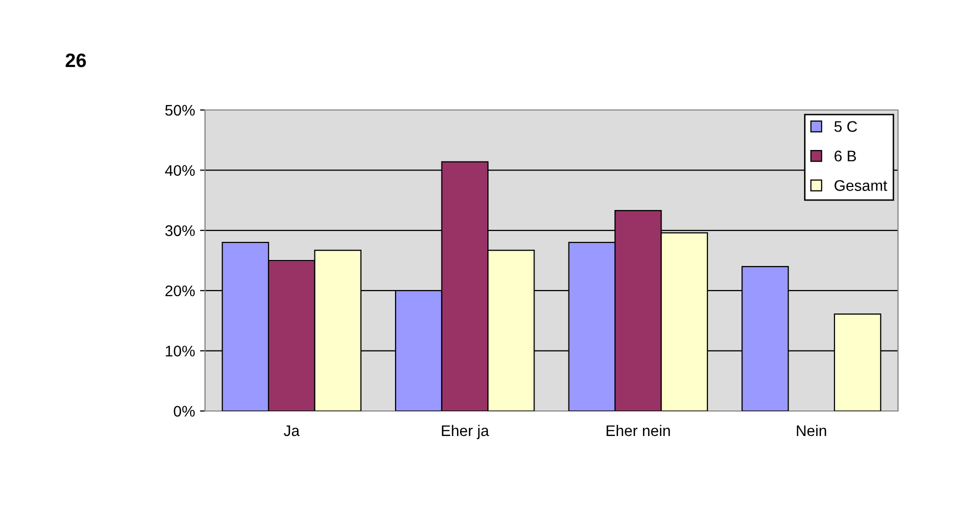  What do you see at coordinates (811, 430) in the screenshot?
I see `x-tick-label: Nein` at bounding box center [811, 430].